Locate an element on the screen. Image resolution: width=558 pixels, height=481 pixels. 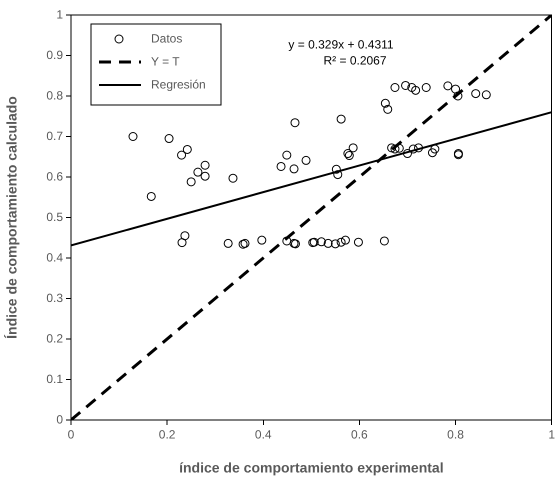
y-tick-label: 1 is located at coordinates (60, 14).